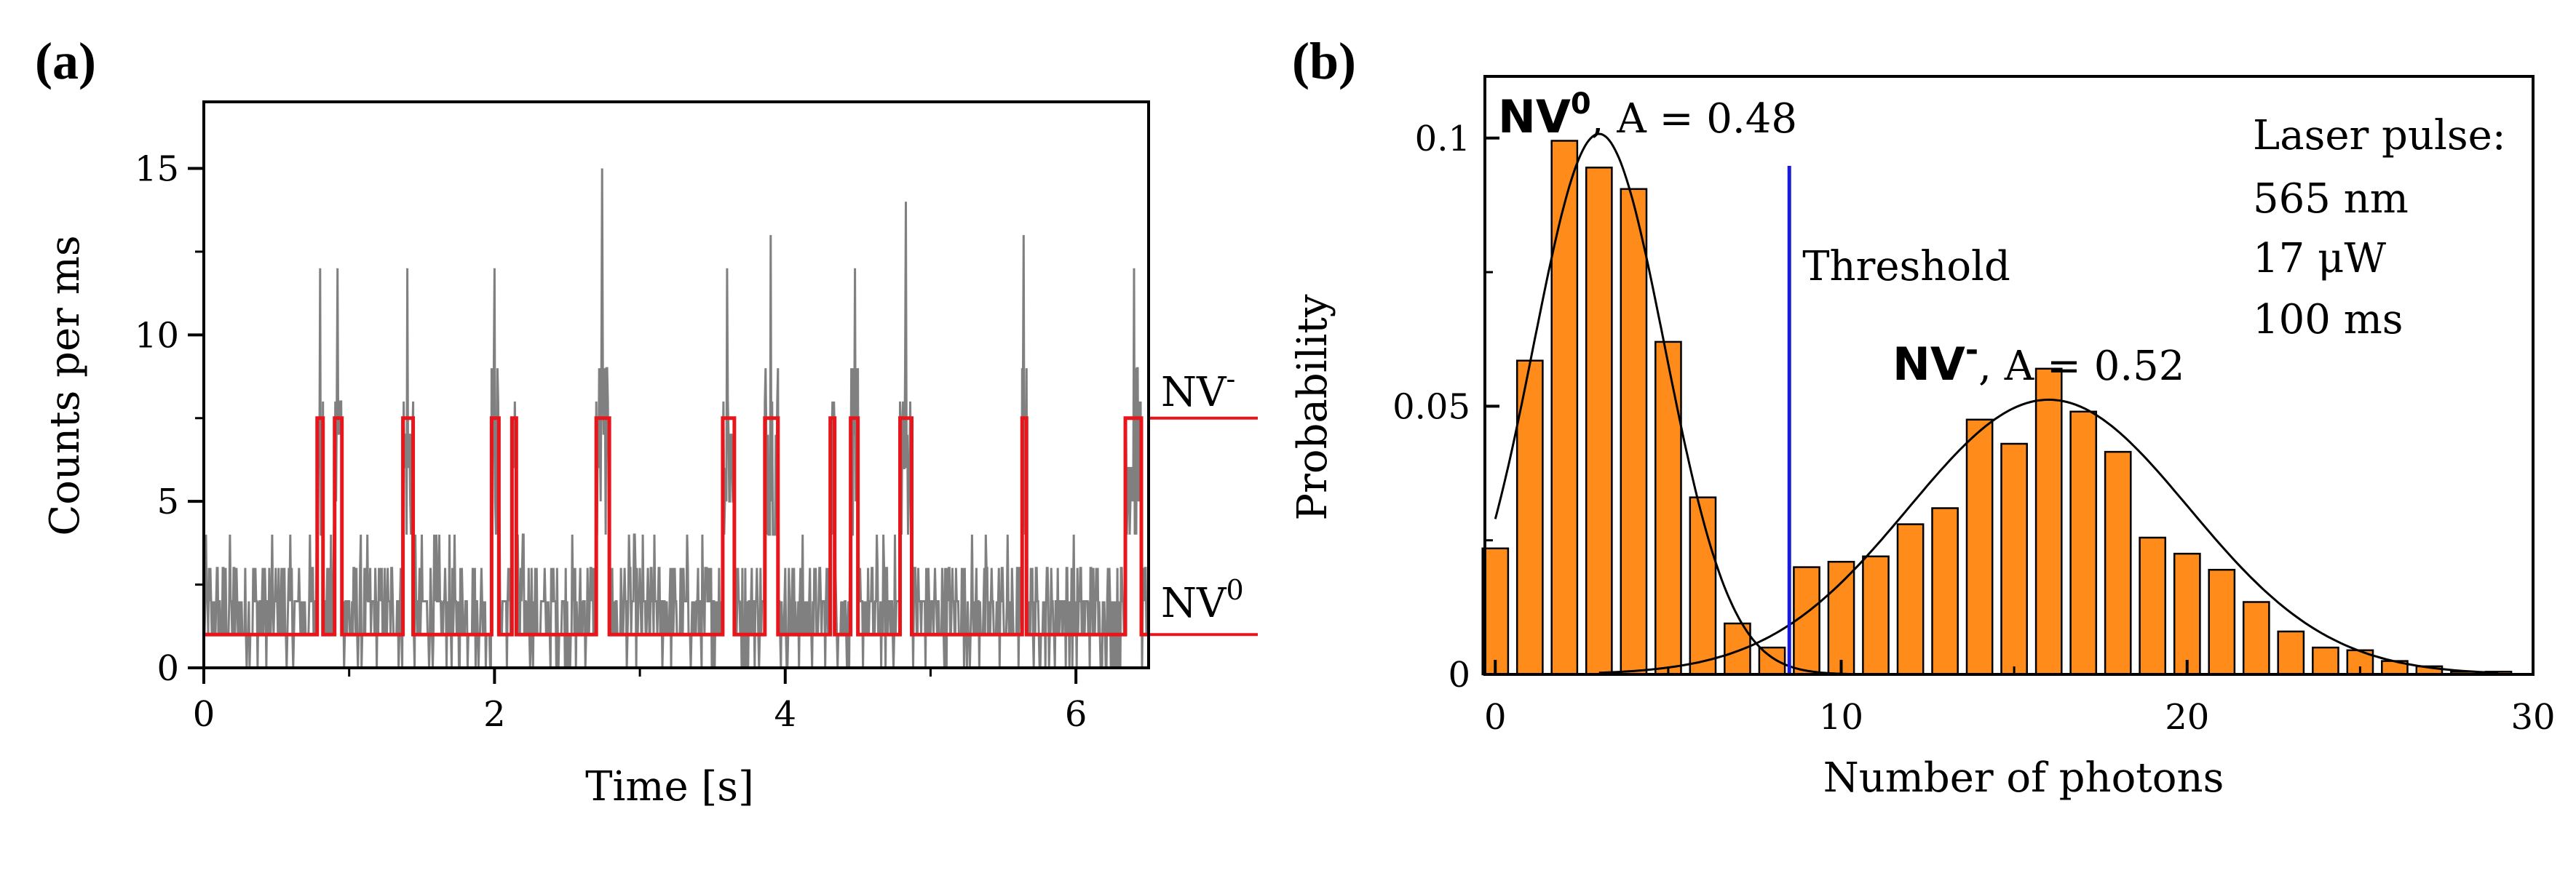  What do you see at coordinates (1312, 407) in the screenshot?
I see `panel-b-ylabel: Probability` at bounding box center [1312, 407].